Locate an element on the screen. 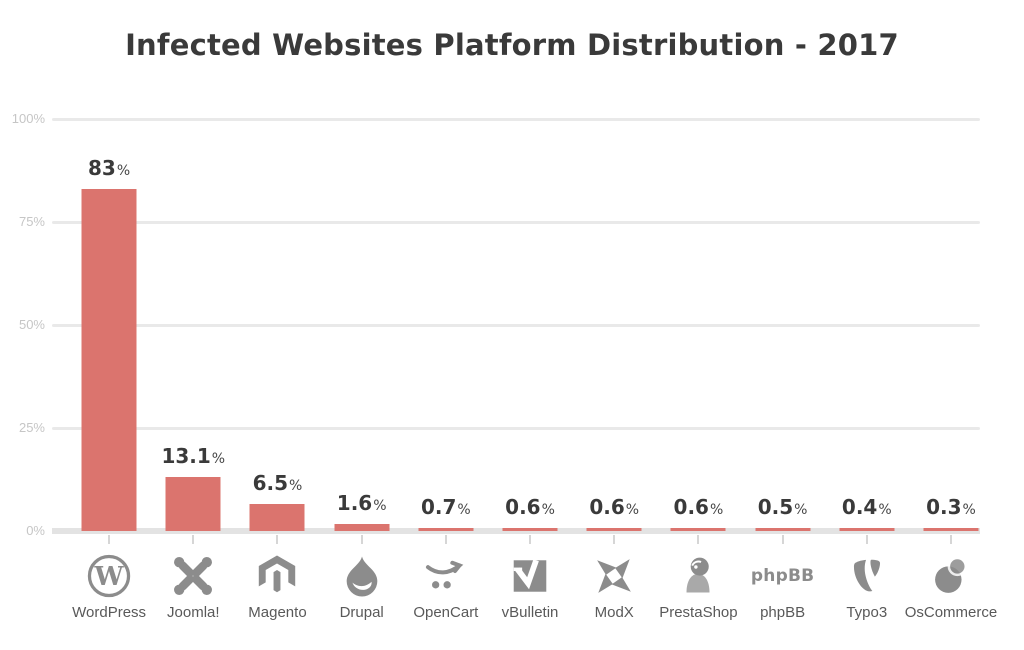 The image size is (1024, 650). bar-column-magento: 6.5% Magento is located at coordinates (277, 370).